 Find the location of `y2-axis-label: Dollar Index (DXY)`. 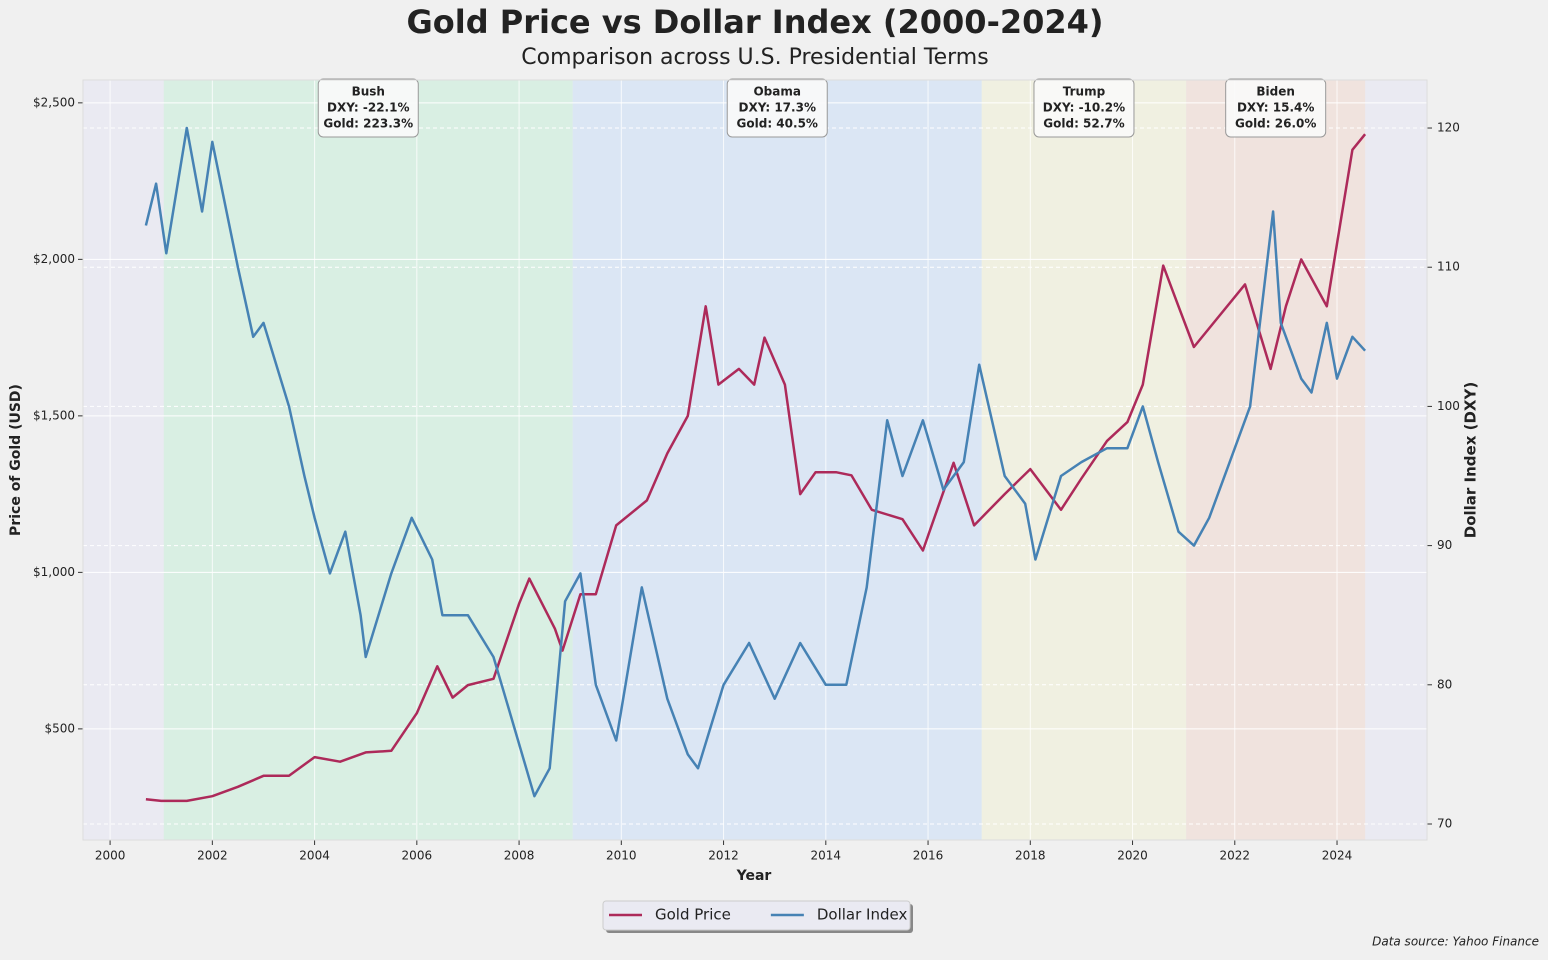

y2-axis-label: Dollar Index (DXY) is located at coordinates (1471, 460).